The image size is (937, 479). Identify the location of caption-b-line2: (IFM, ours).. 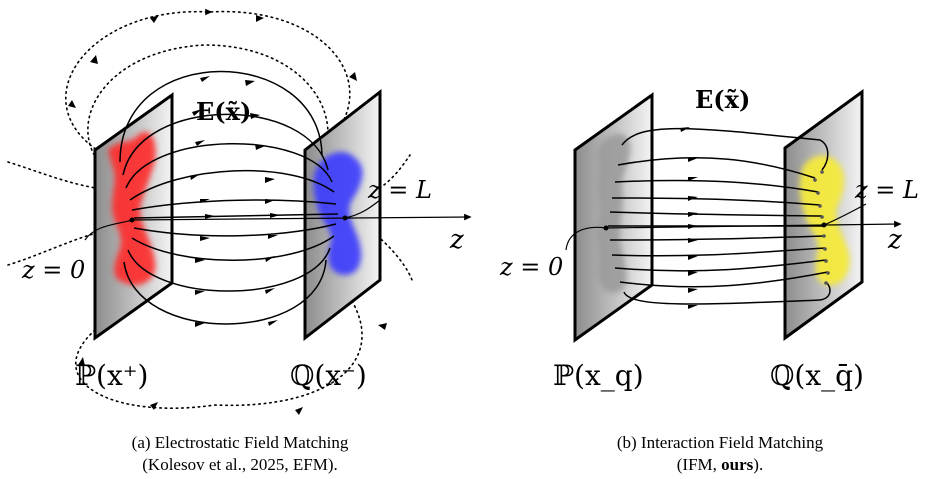
(720, 465).